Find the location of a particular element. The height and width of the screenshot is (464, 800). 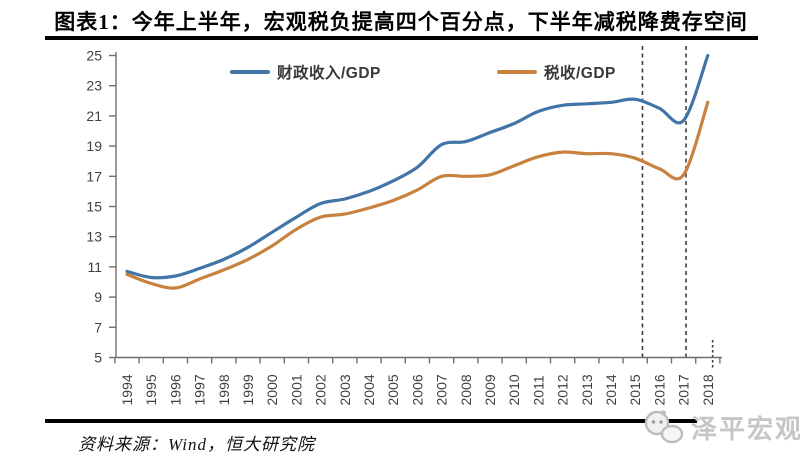

svg-text: 1995 is located at coordinates (151, 389).